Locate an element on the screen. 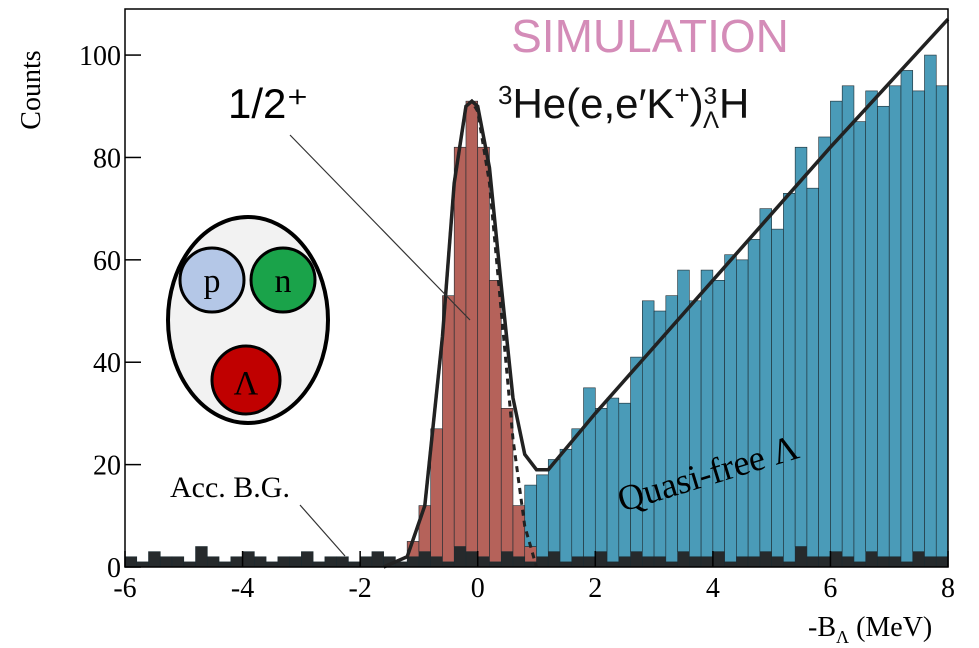 The height and width of the screenshot is (648, 979). proton is located at coordinates (212, 280).